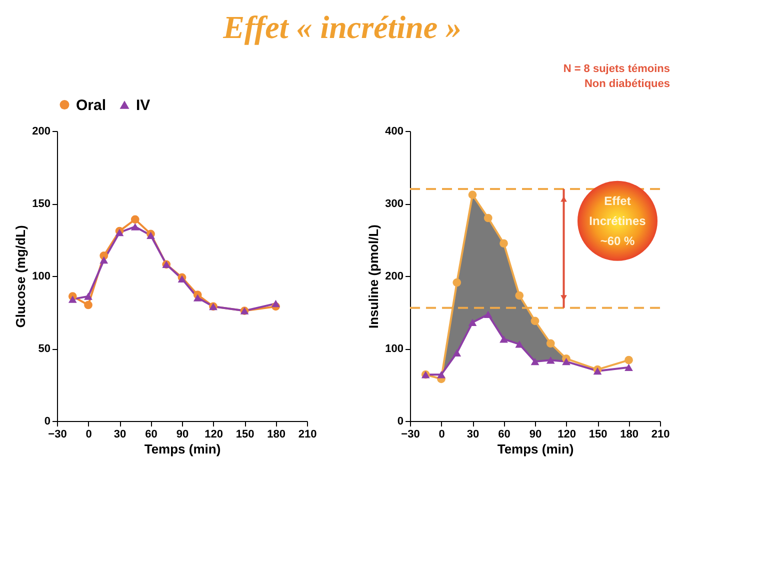 This screenshot has height=581, width=768. What do you see at coordinates (91, 105) in the screenshot?
I see `legend-label: Oral` at bounding box center [91, 105].